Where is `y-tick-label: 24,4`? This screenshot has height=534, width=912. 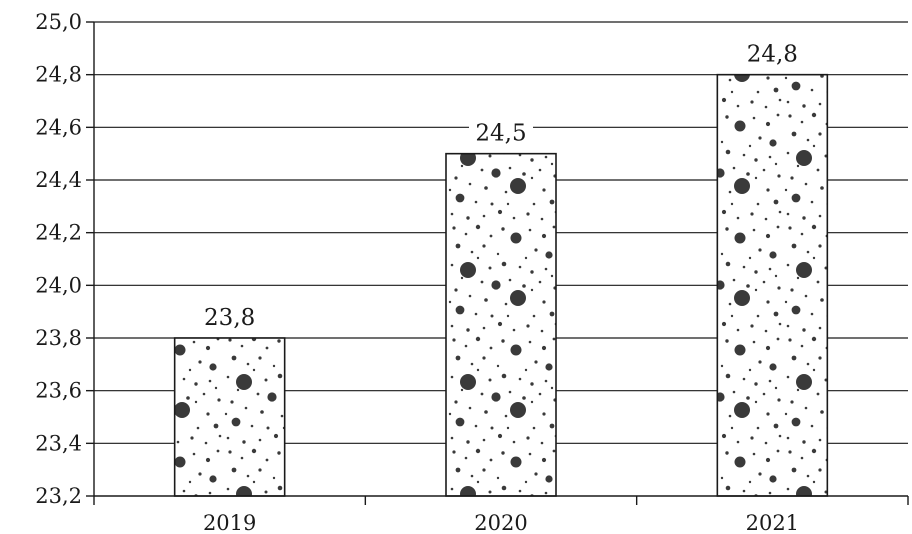 y-tick-label: 24,4 is located at coordinates (58, 180).